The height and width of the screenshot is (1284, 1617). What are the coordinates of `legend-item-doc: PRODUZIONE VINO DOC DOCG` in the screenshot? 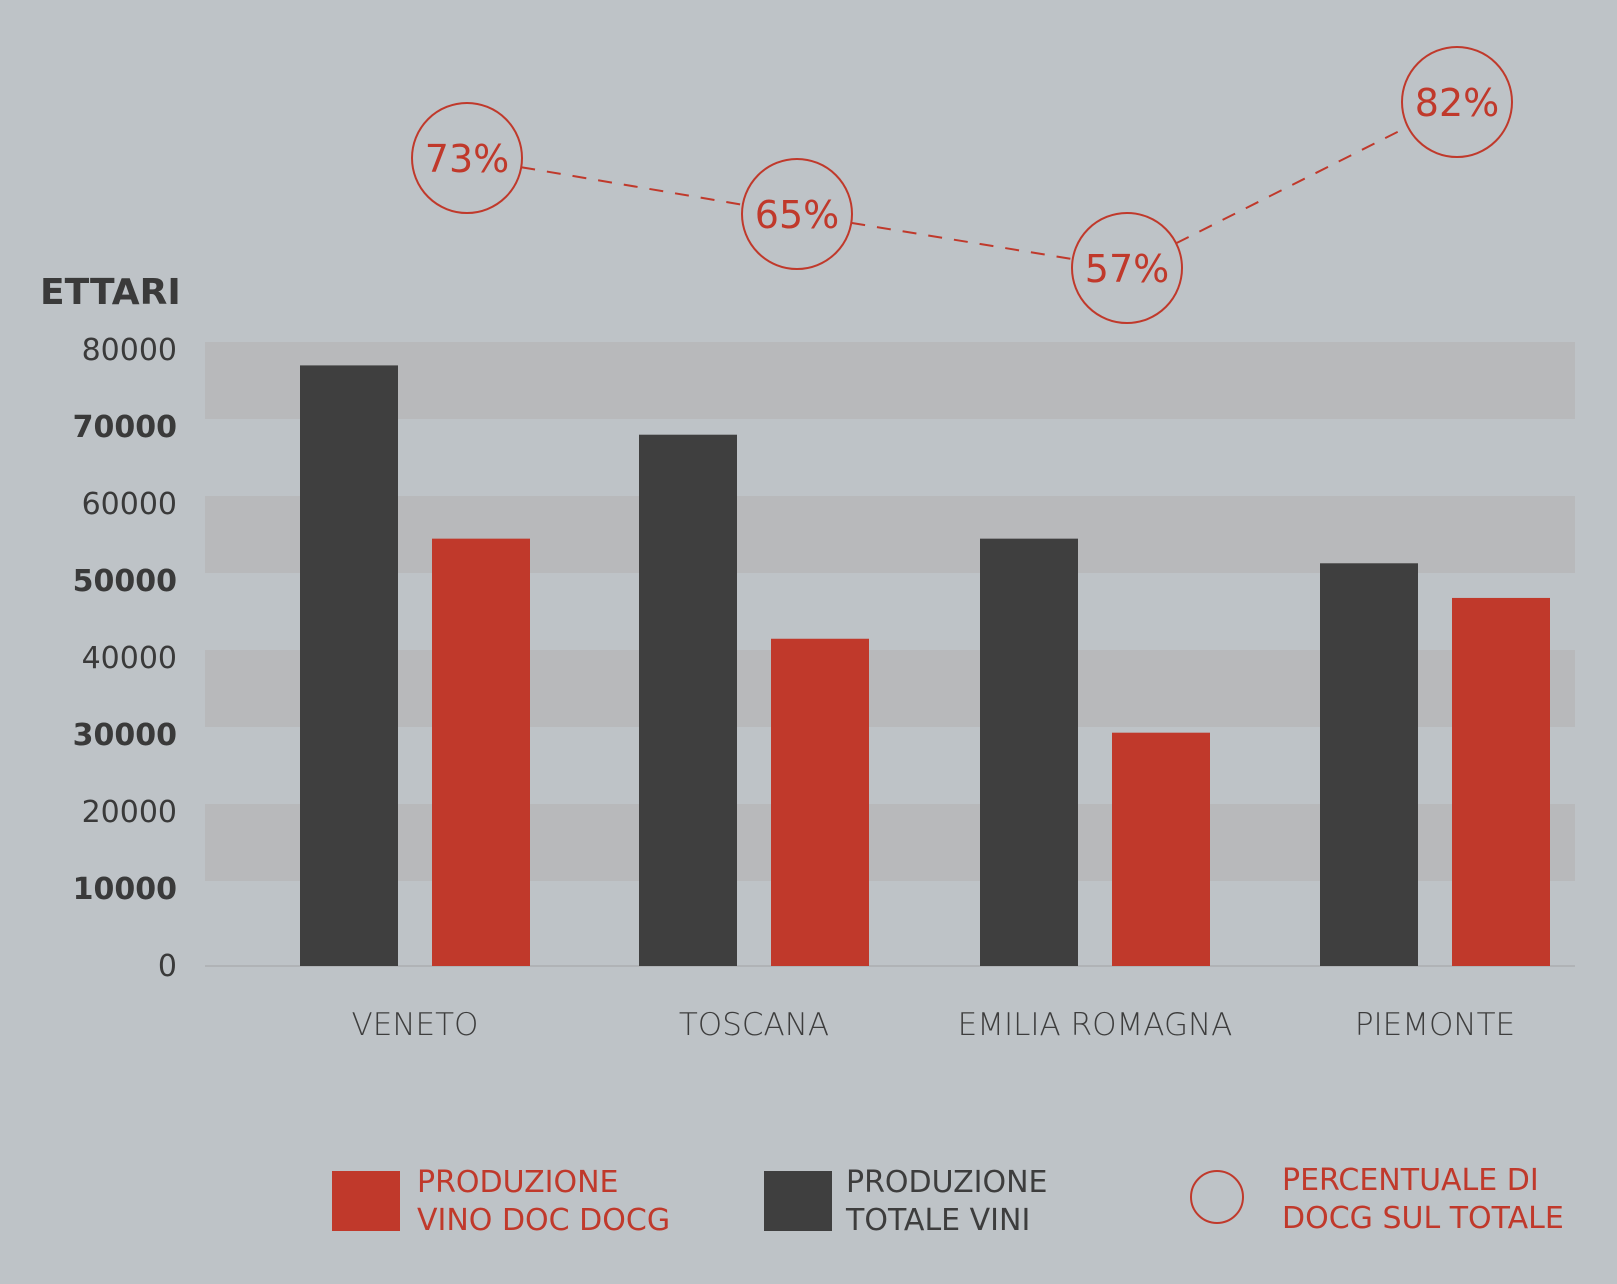 It's located at (501, 1201).